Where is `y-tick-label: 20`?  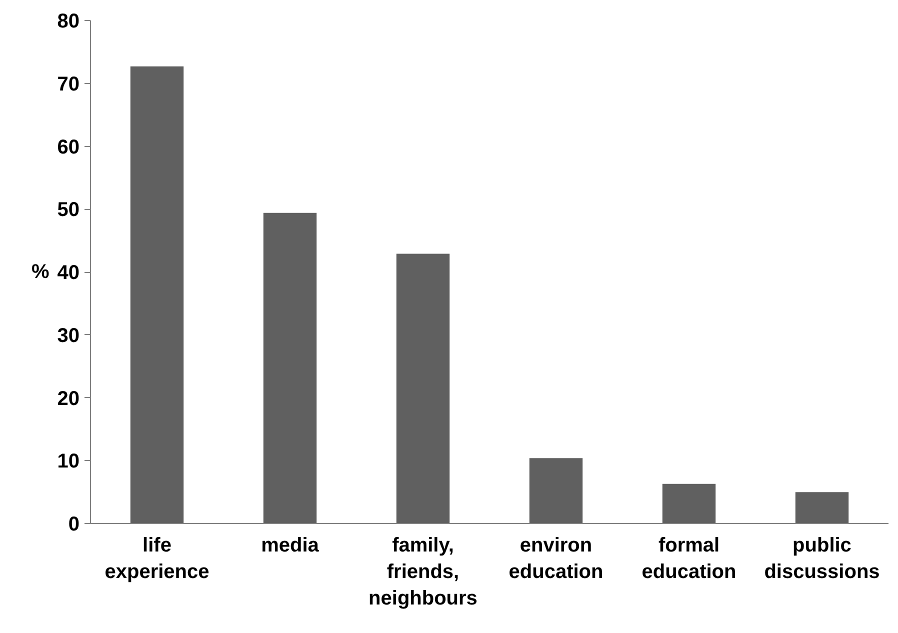 y-tick-label: 20 is located at coordinates (68, 399).